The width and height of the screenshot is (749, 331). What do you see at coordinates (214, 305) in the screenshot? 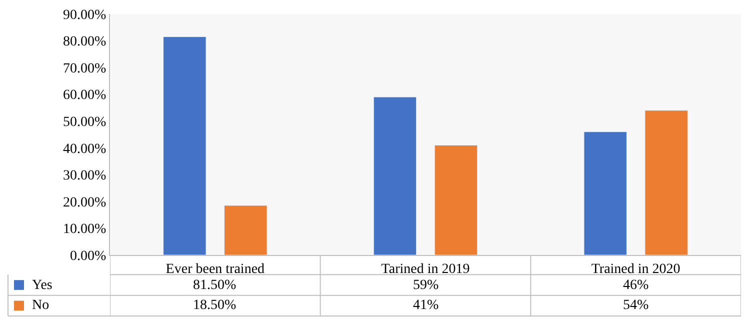
I see `data-label: 18.50%` at bounding box center [214, 305].